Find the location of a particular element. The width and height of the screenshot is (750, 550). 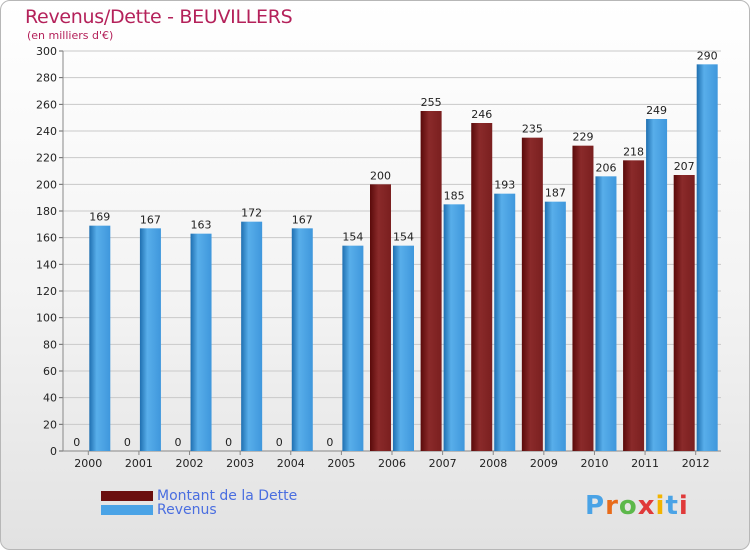

y-tick-label: 80 is located at coordinates (50, 344).